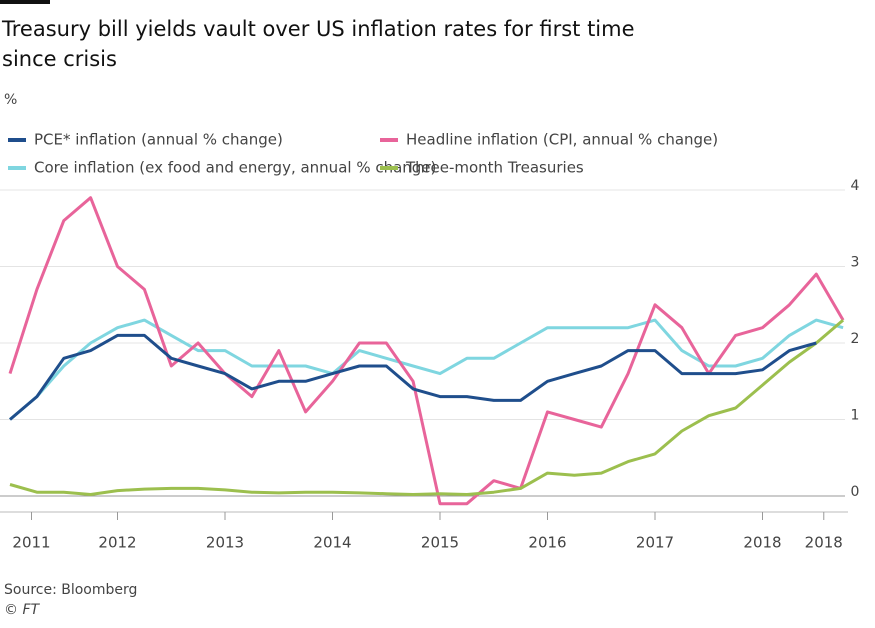 The width and height of the screenshot is (875, 628). I want to click on x-tick-label: 2013, so click(225, 543).